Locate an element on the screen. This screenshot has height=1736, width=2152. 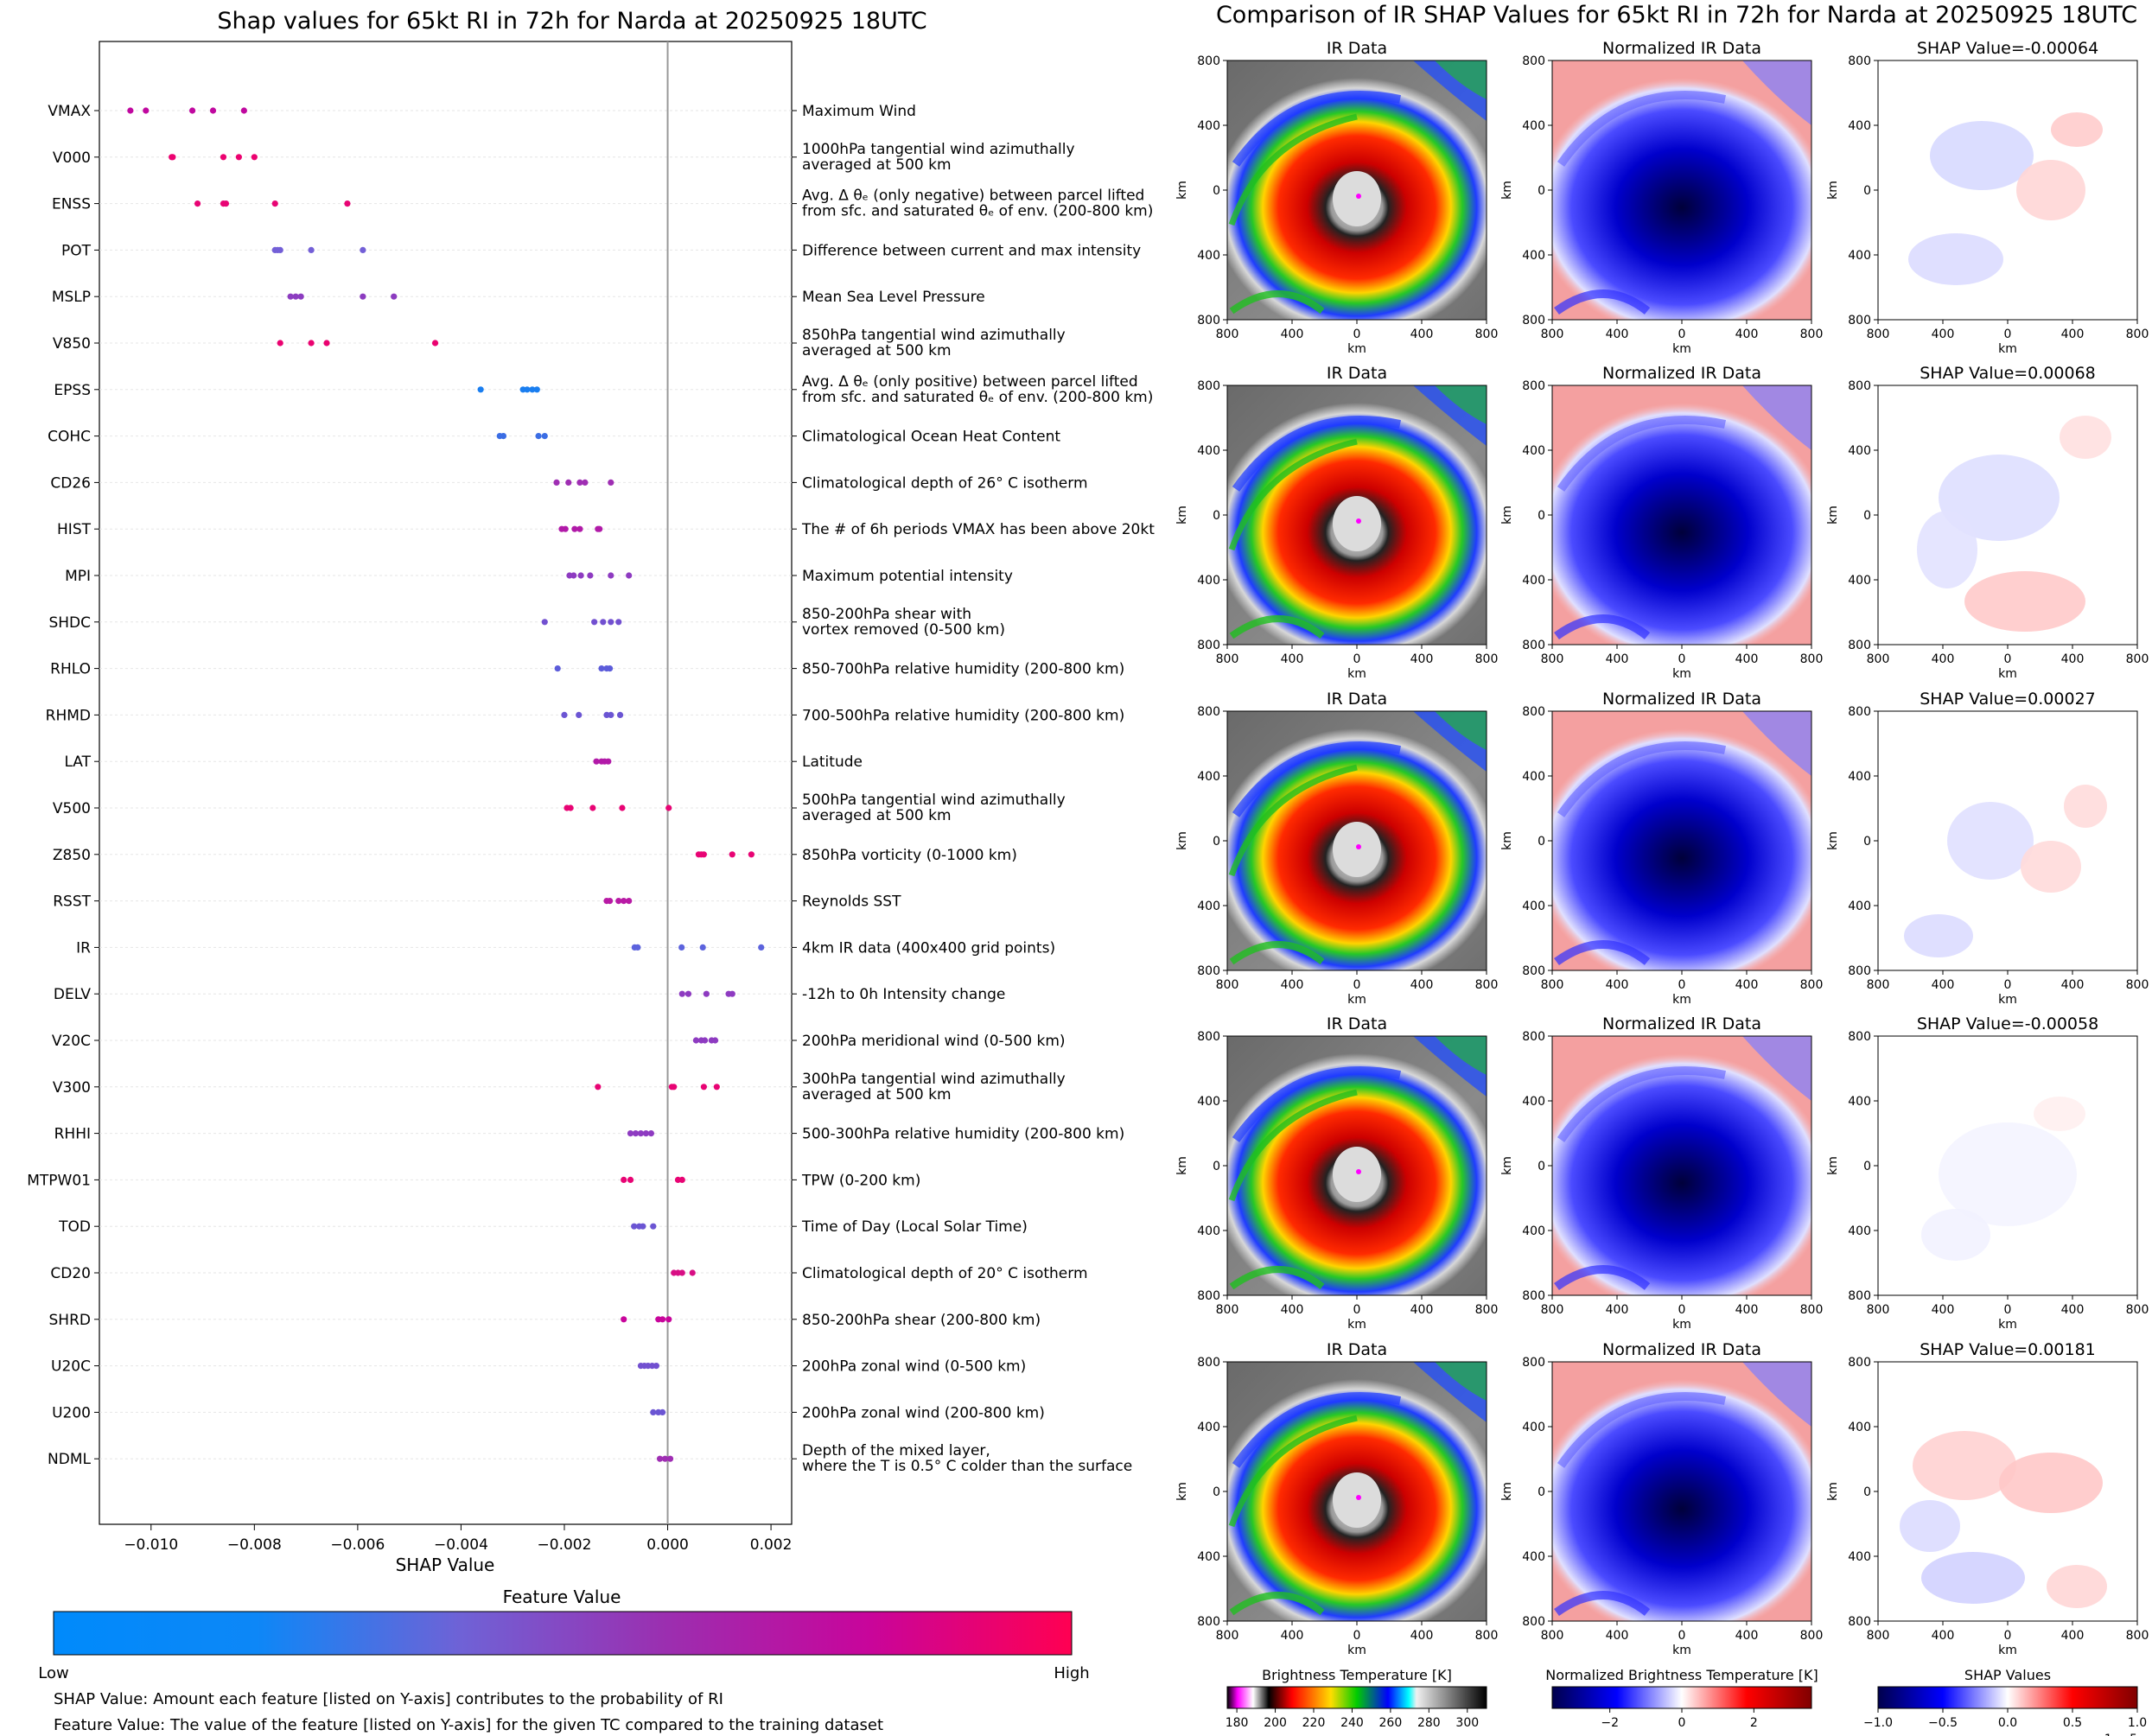
feature-description: Maximum potential intensity is located at coordinates (907, 576).